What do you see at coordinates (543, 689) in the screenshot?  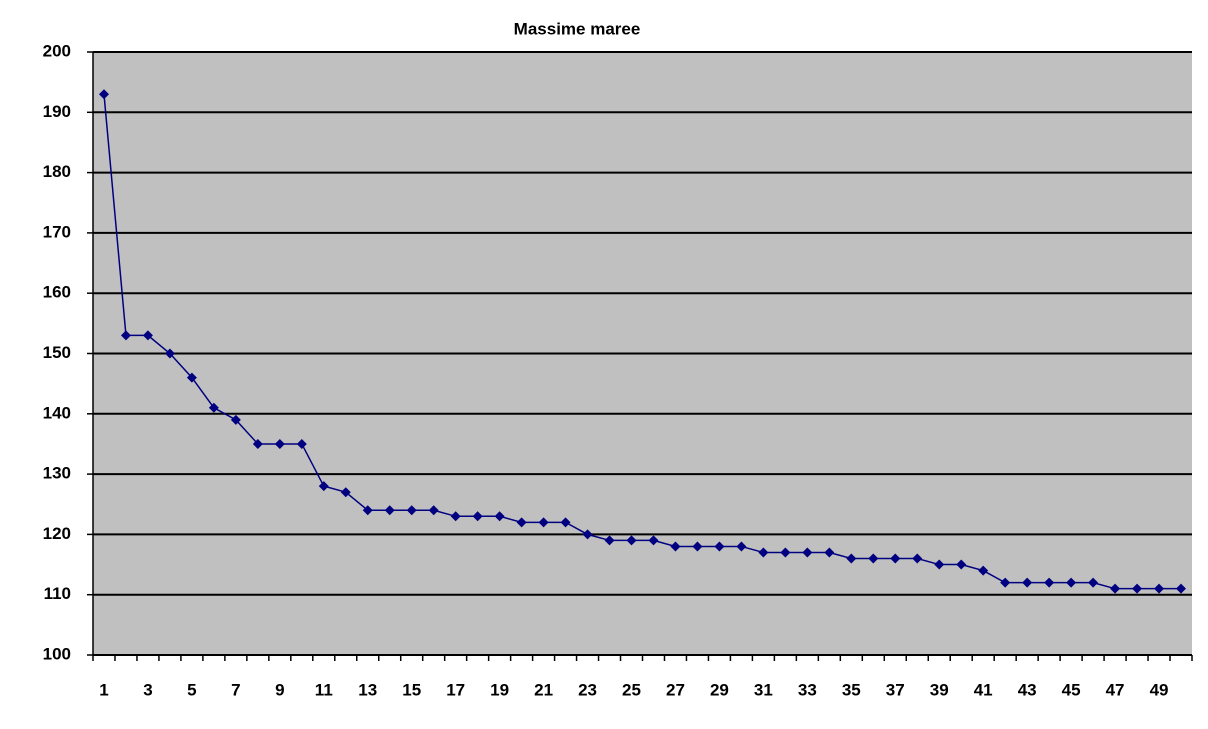 I see `x-tick-label: 21` at bounding box center [543, 689].